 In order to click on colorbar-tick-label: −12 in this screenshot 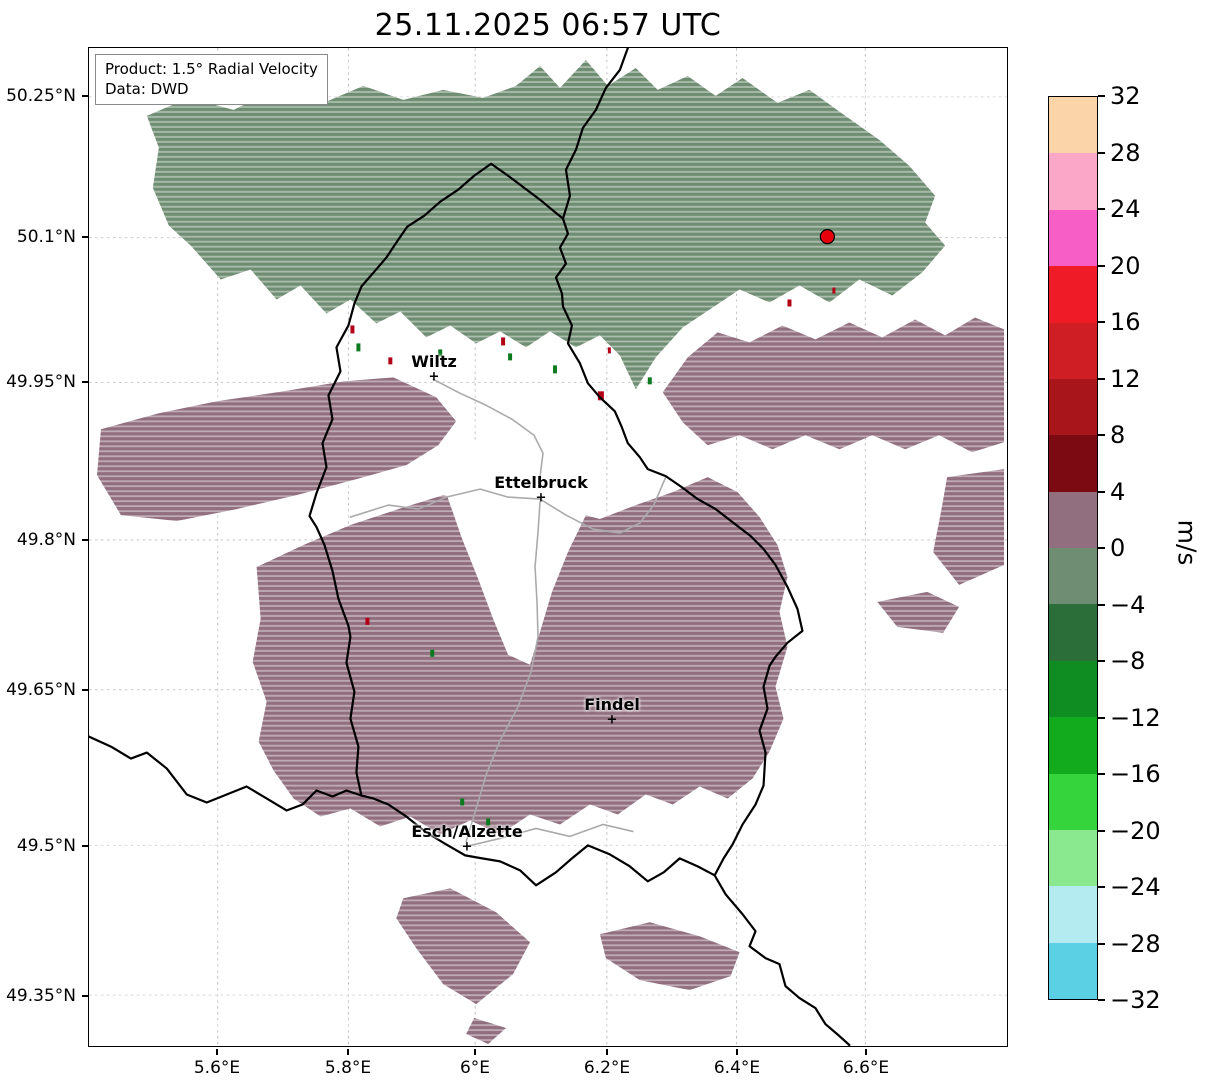, I will do `click(1135, 717)`.